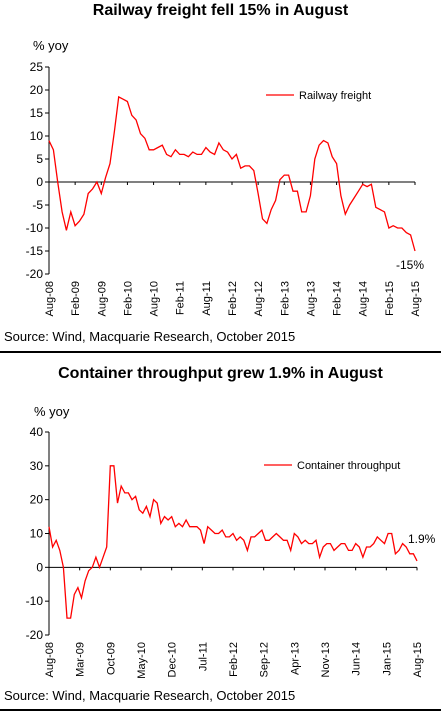 The height and width of the screenshot is (715, 441). Describe the element at coordinates (39, 159) in the screenshot. I see `chart1-y-tick-label: 5` at that location.